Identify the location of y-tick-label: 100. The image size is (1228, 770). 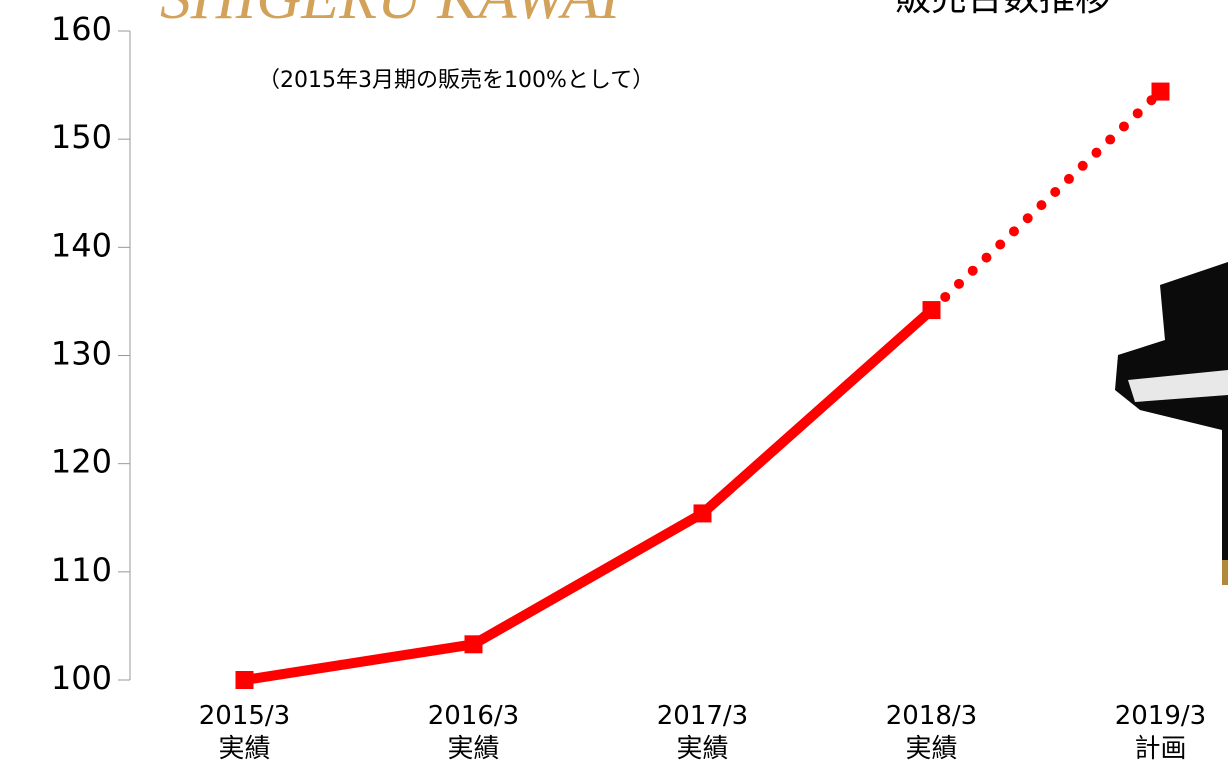
(81, 678).